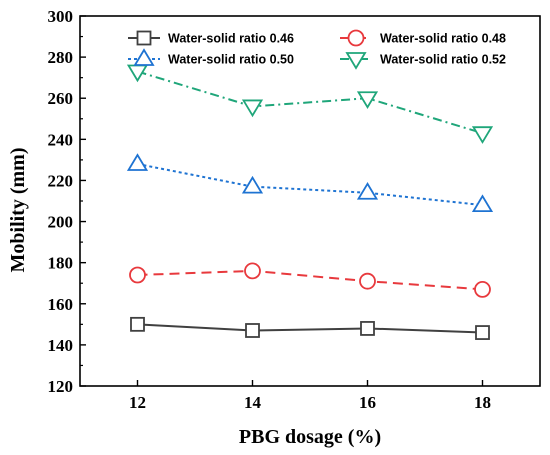 This screenshot has width=550, height=455. Describe the element at coordinates (61, 139) in the screenshot. I see `y-tick-label: 240` at that location.